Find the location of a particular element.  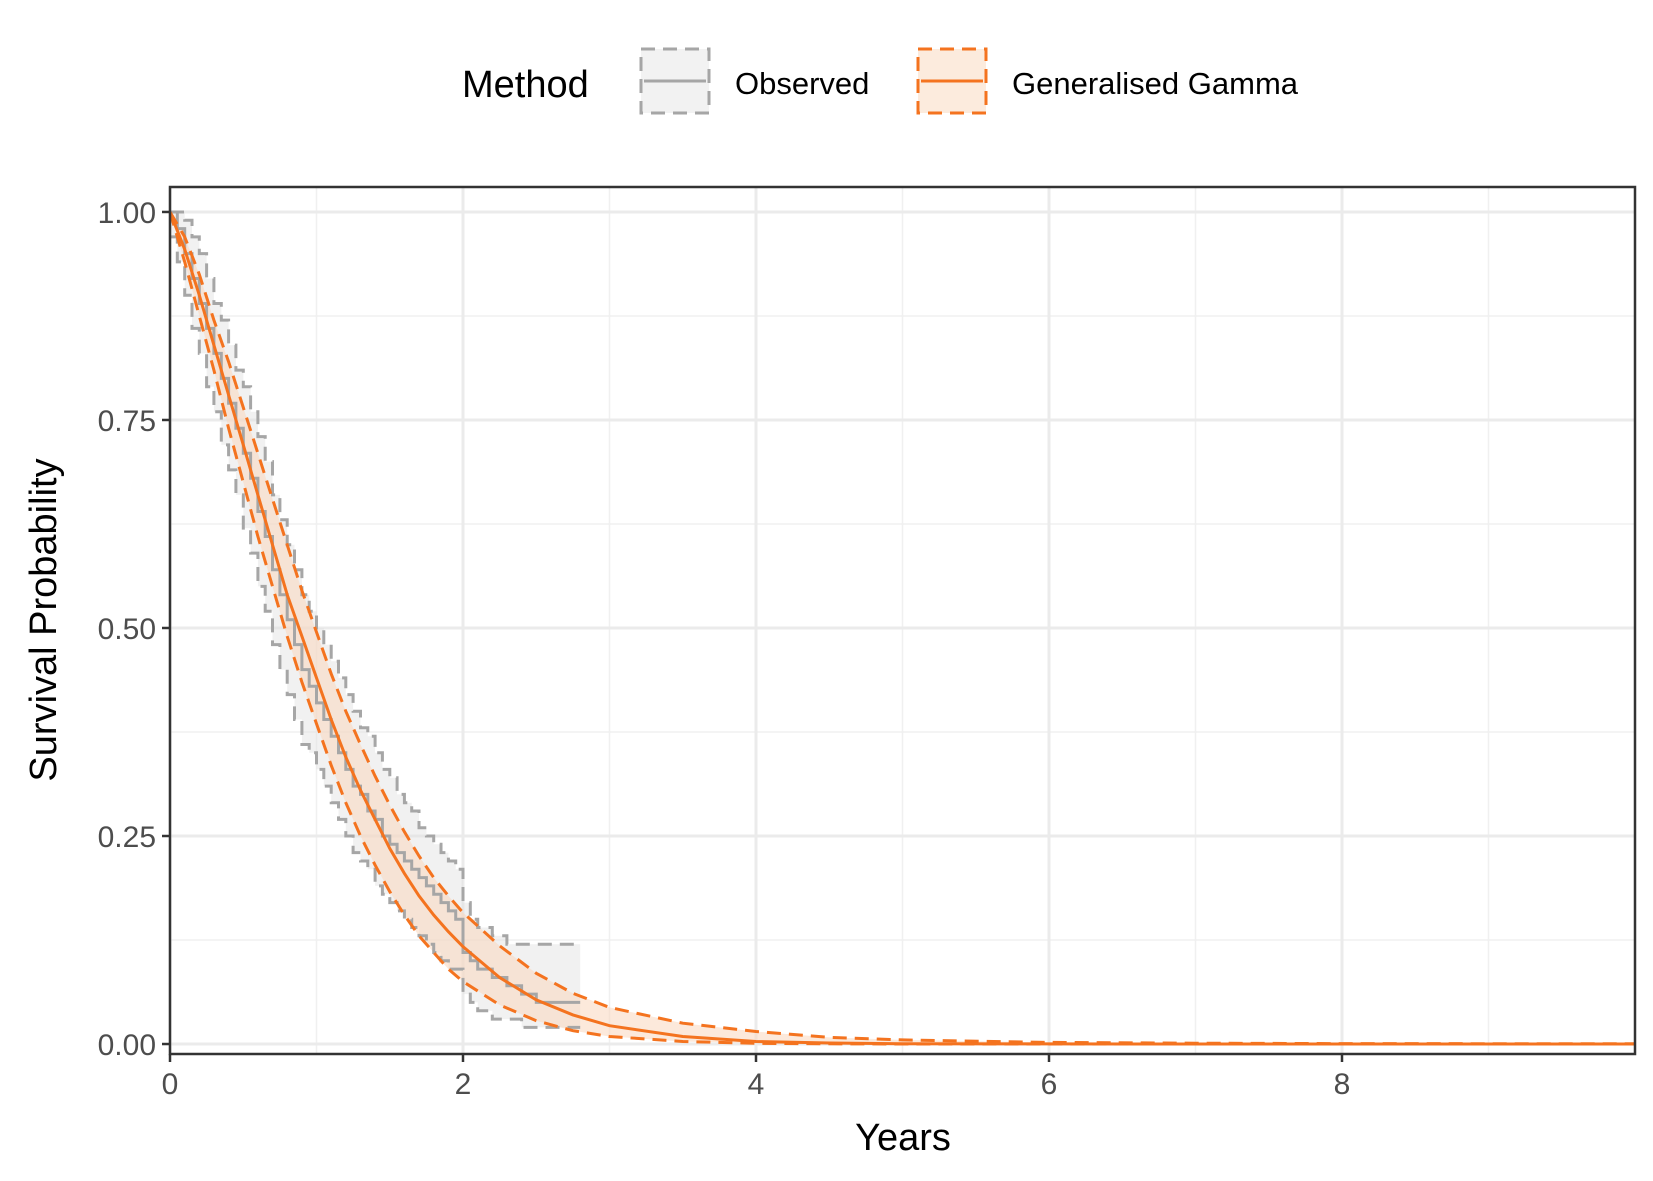

y-tick-label: 1.00 is located at coordinates (127, 213).